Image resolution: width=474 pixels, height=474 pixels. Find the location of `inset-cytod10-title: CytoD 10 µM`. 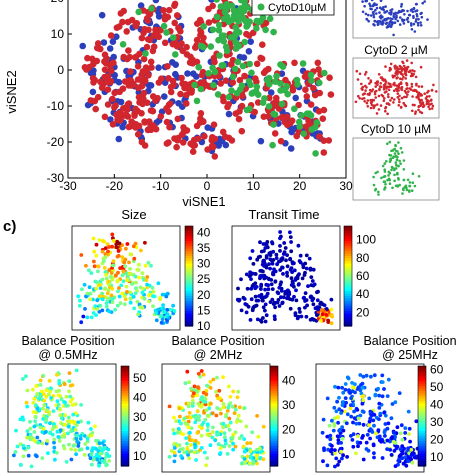

inset-cytod10-title: CytoD 10 µM is located at coordinates (396, 129).